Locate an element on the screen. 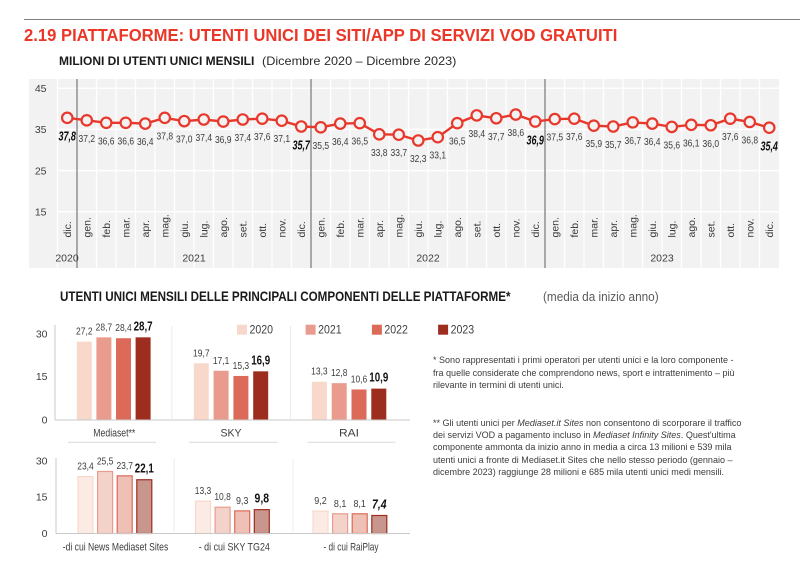 This screenshot has height=568, width=800. svg-text: 33,1 is located at coordinates (438, 156).